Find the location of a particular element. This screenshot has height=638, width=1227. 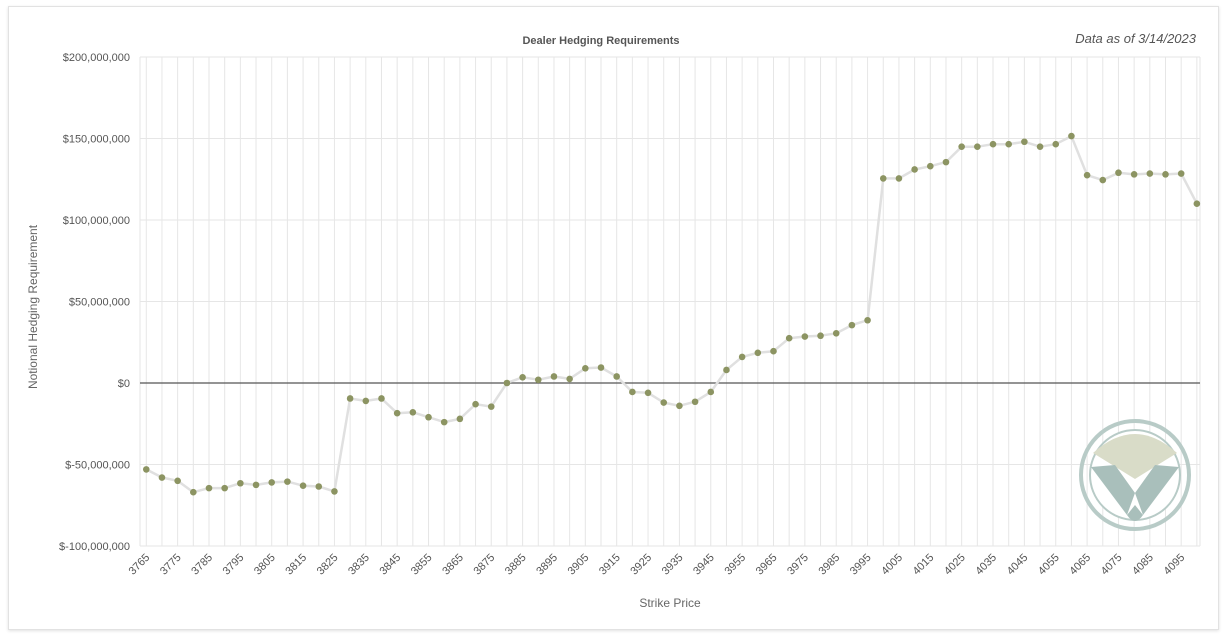

x-tick-label: 3815 is located at coordinates (296, 565).